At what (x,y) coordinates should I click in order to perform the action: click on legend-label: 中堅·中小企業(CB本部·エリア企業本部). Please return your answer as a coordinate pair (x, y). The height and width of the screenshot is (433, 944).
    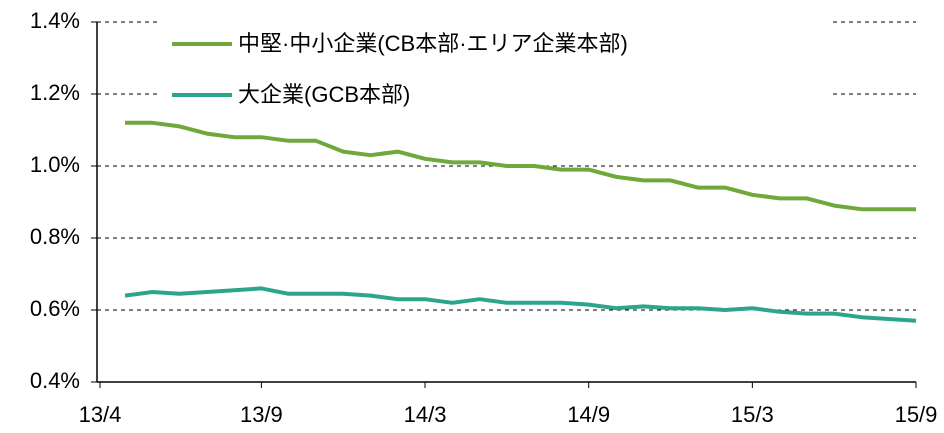
    Looking at the image, I should click on (433, 43).